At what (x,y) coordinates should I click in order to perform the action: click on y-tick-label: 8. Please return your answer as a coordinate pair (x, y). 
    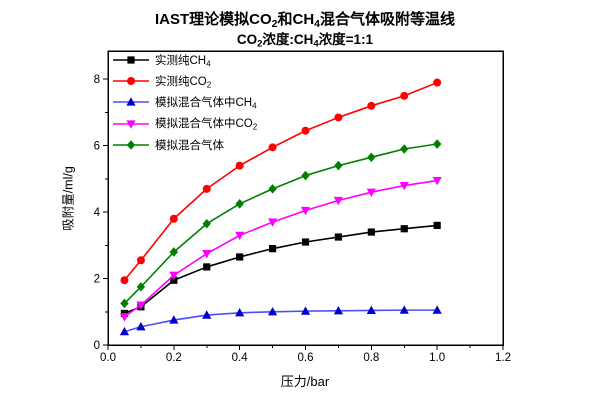
    Looking at the image, I should click on (97, 80).